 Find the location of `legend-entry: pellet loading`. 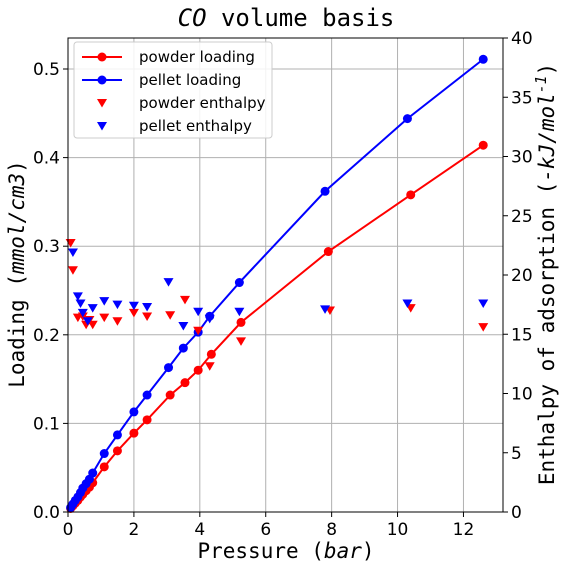

legend-entry: pellet loading is located at coordinates (161, 80).